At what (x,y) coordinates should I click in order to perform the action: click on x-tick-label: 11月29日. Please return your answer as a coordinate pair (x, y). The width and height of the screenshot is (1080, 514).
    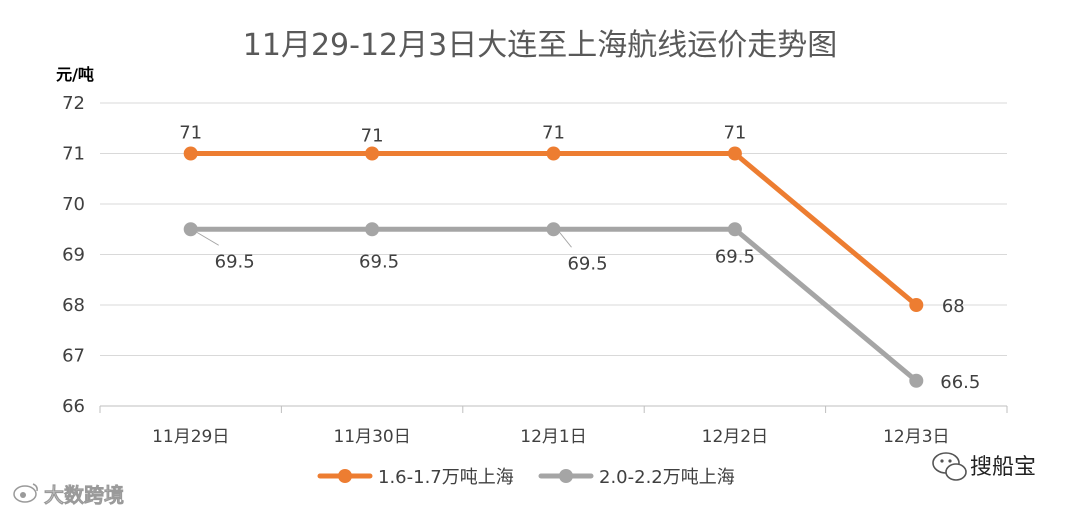
    Looking at the image, I should click on (190, 437).